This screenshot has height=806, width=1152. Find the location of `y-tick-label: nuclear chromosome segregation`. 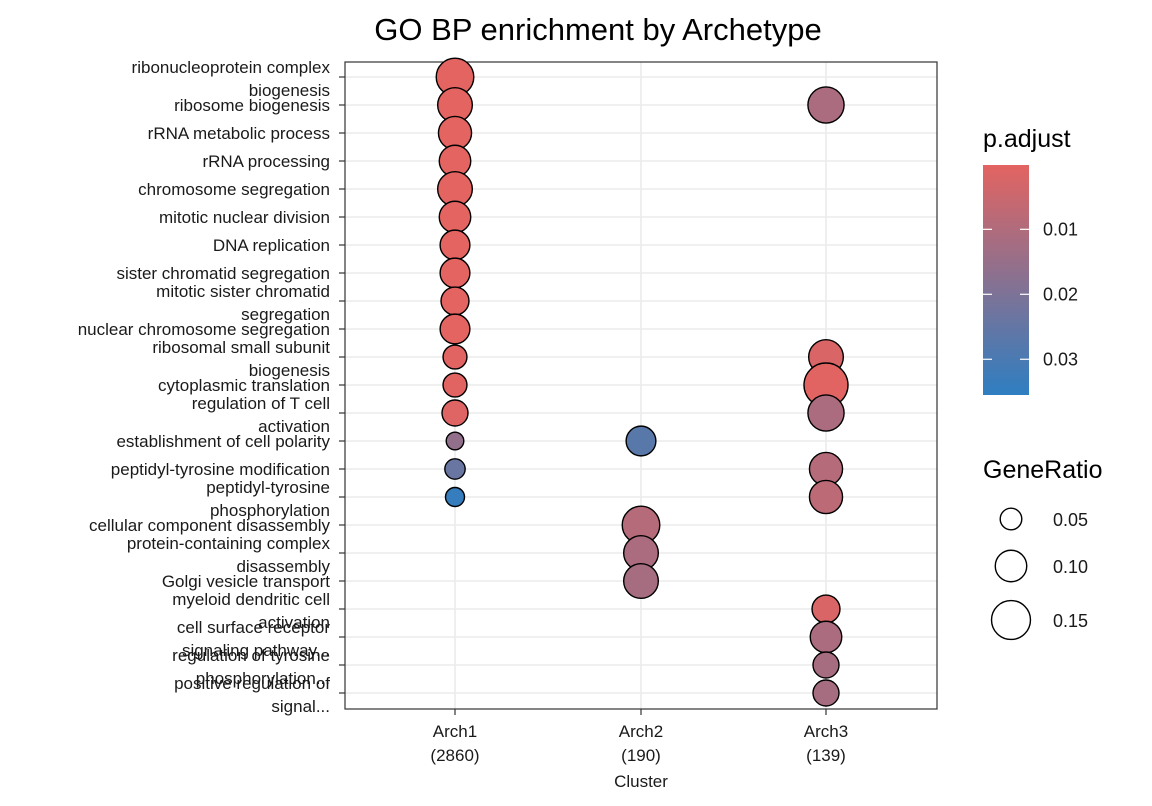

y-tick-label: nuclear chromosome segregation is located at coordinates (204, 329).